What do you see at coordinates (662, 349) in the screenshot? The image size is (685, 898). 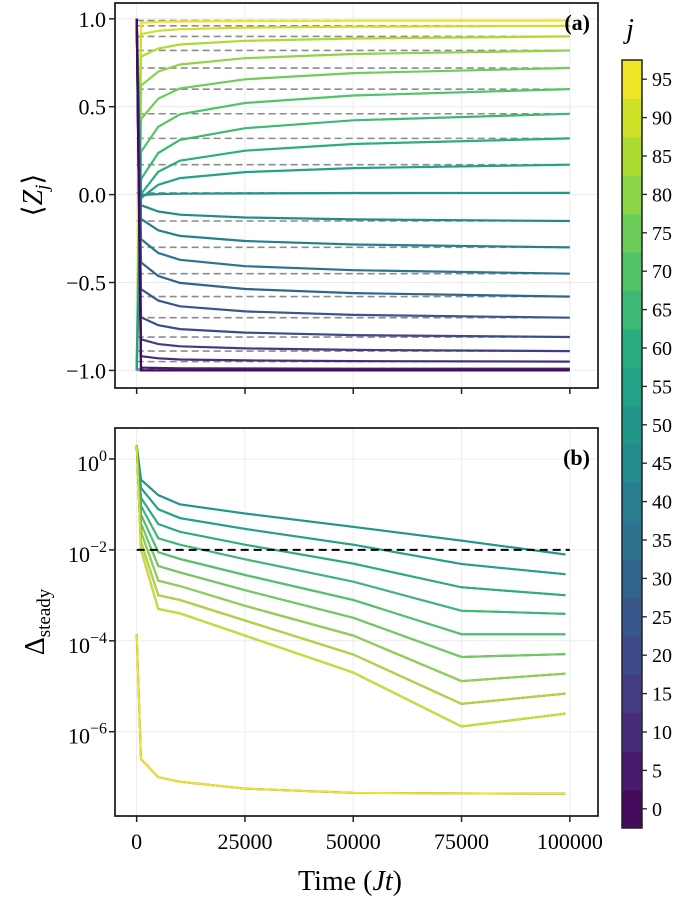 I see `colorbar-tick-label: 60` at bounding box center [662, 349].